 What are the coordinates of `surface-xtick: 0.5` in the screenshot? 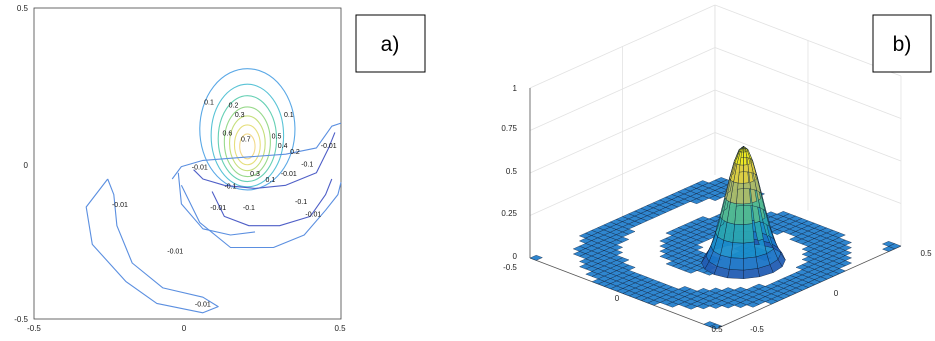 It's located at (717, 329).